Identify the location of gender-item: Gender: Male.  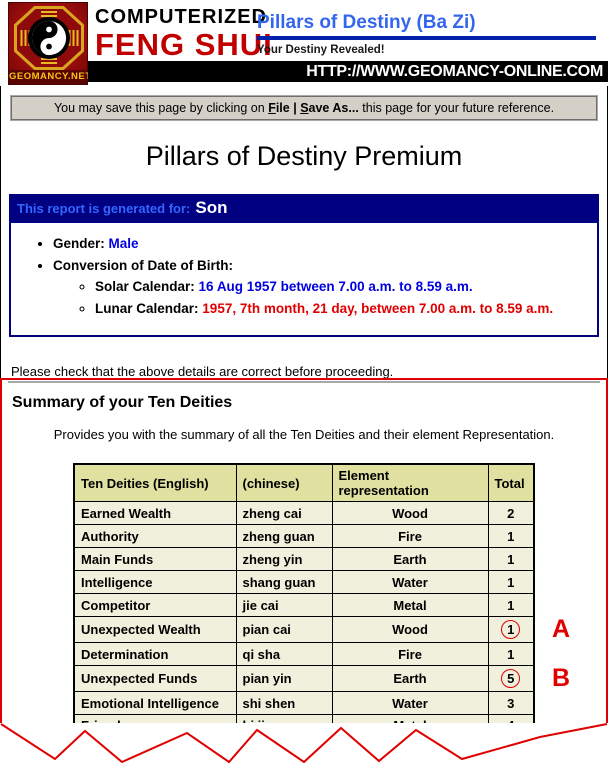
(320, 244).